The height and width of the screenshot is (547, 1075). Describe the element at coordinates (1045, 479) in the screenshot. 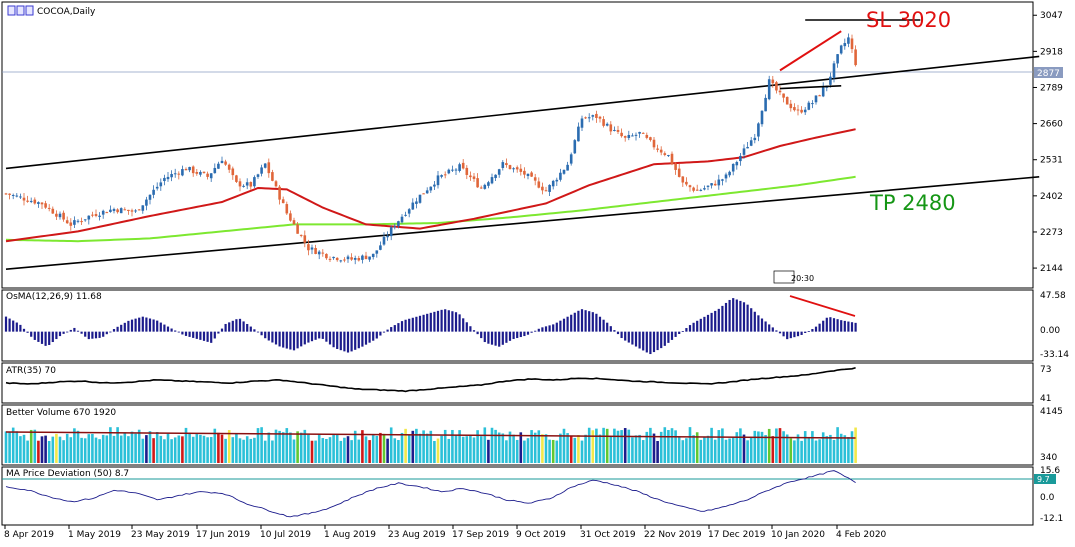

I see `deviation-current-badge: 9.7` at that location.